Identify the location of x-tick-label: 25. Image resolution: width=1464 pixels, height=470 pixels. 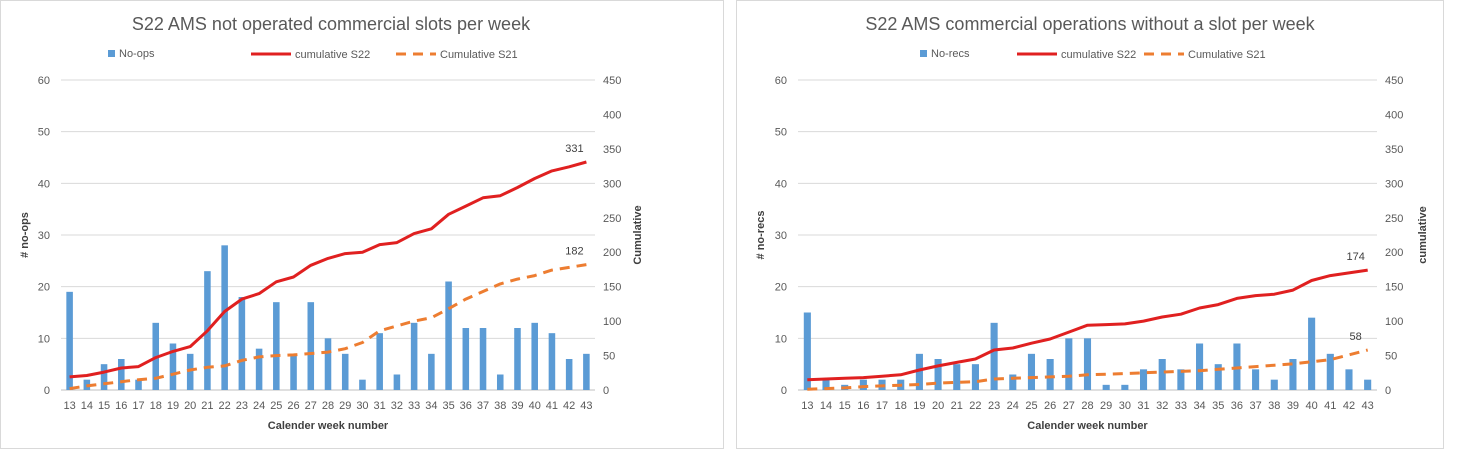
(1031, 406).